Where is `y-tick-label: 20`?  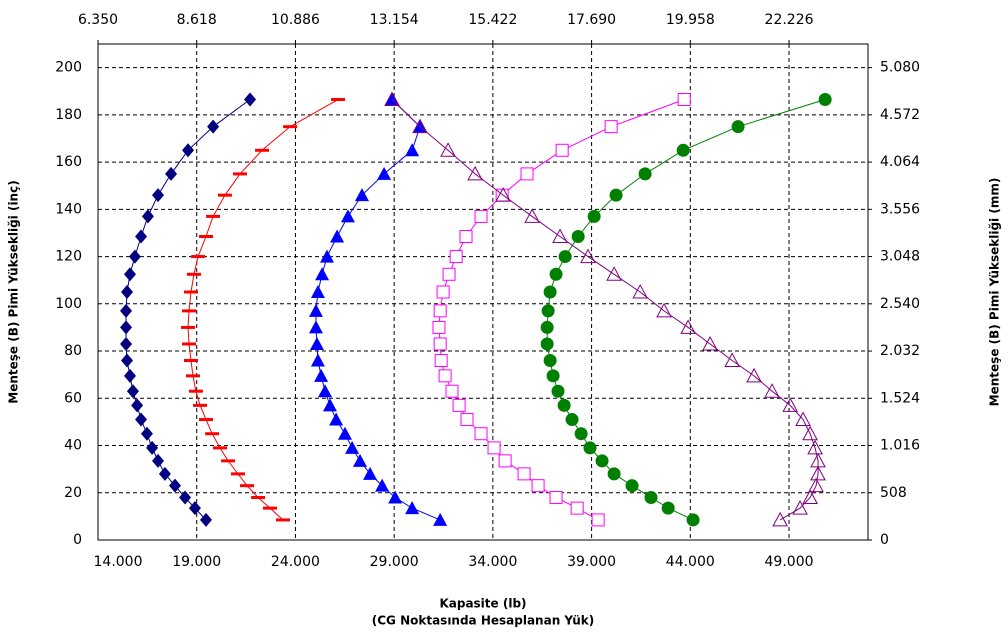 y-tick-label: 20 is located at coordinates (73, 493).